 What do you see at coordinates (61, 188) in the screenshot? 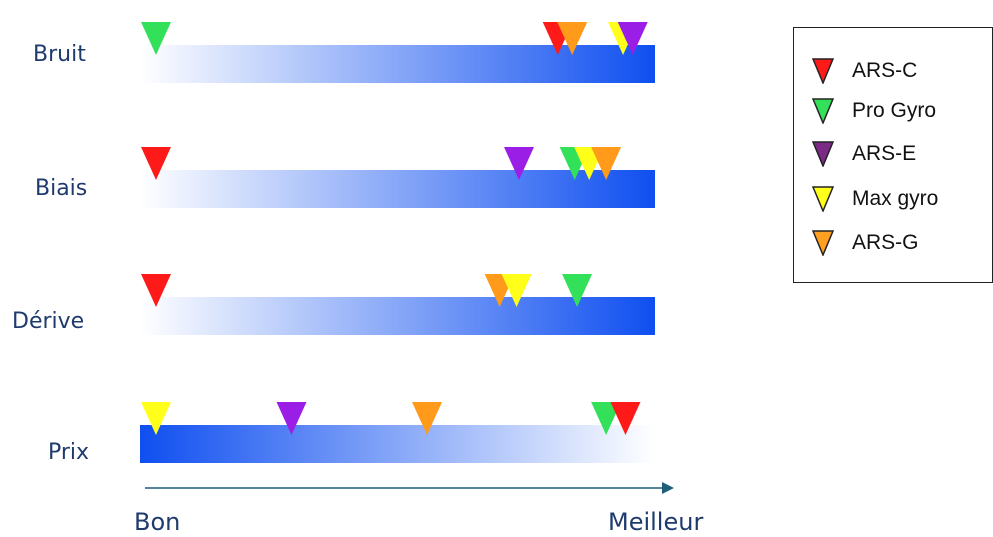
I see `row-label-biais: Biais` at bounding box center [61, 188].